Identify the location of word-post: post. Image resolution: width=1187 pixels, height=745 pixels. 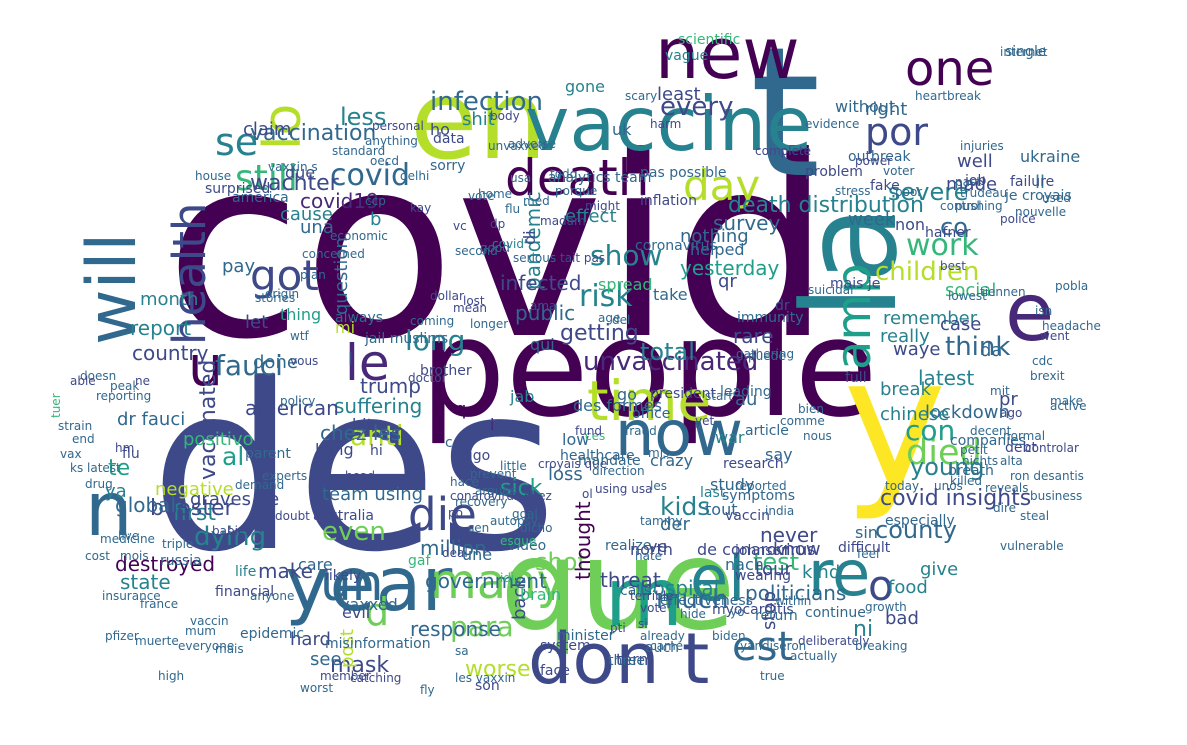
(347, 648).